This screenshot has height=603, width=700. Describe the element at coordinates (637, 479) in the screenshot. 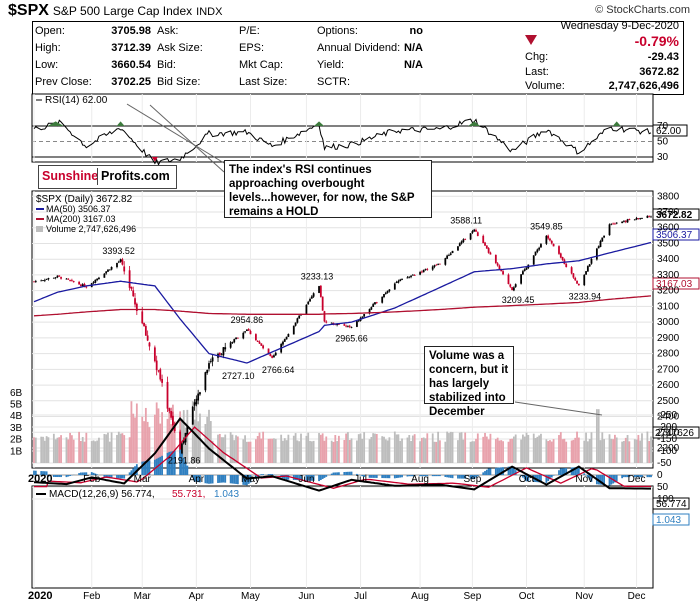

I see `x-axis-label: Dec` at that location.